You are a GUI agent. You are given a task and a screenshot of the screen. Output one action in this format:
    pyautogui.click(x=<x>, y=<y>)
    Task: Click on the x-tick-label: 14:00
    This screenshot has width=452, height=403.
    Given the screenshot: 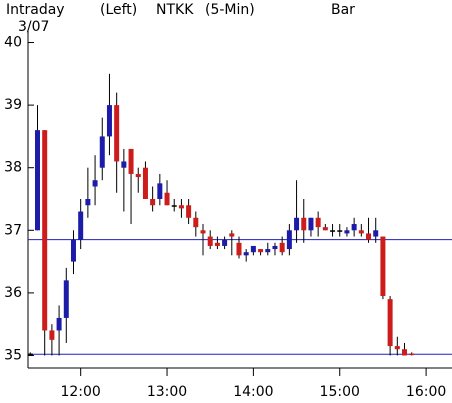 What is the action you would take?
    pyautogui.click(x=253, y=392)
    